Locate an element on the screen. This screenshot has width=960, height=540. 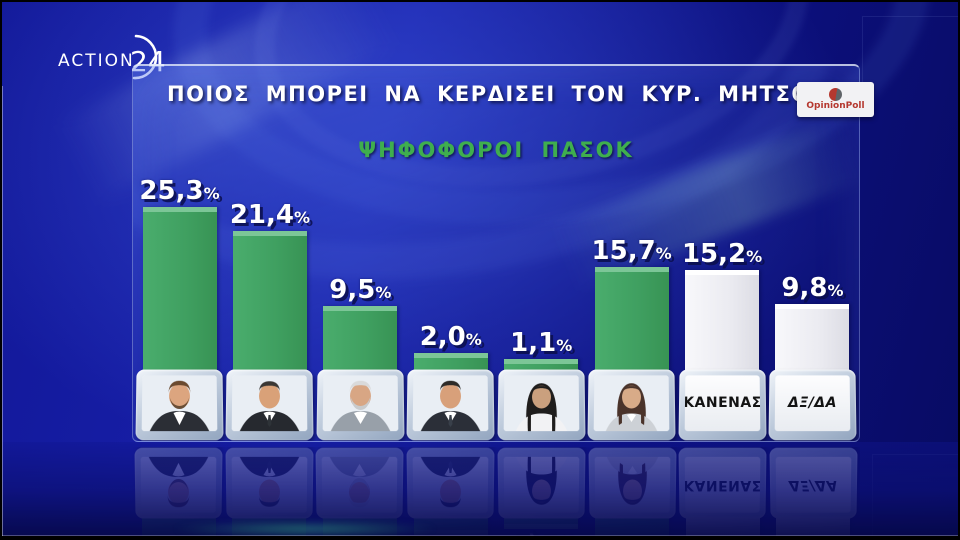
action24-logo-text: ACTION is located at coordinates (96, 61).